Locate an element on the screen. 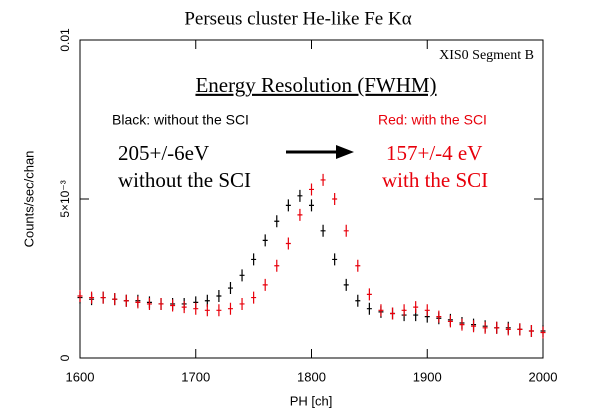  y-tick-label: 0 is located at coordinates (65, 357).